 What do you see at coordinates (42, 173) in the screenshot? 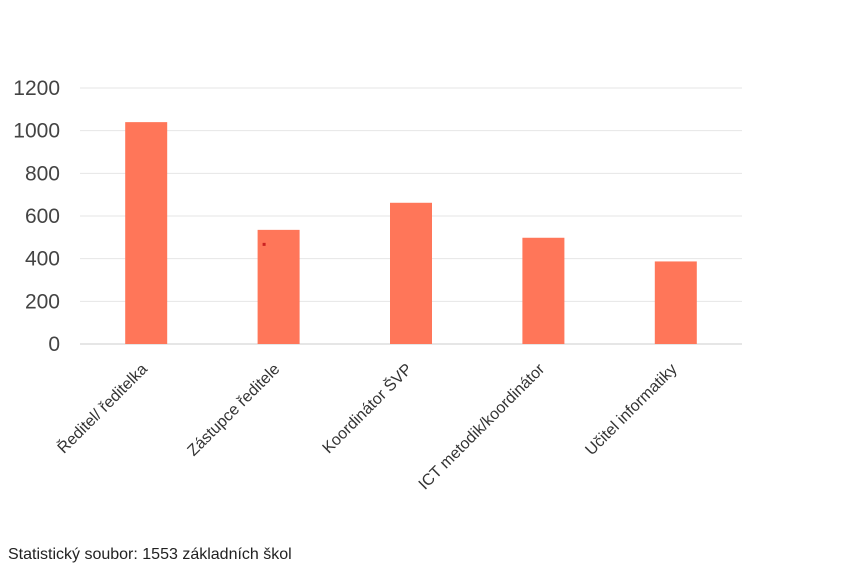
I see `y-tick-label: 800` at bounding box center [42, 173].